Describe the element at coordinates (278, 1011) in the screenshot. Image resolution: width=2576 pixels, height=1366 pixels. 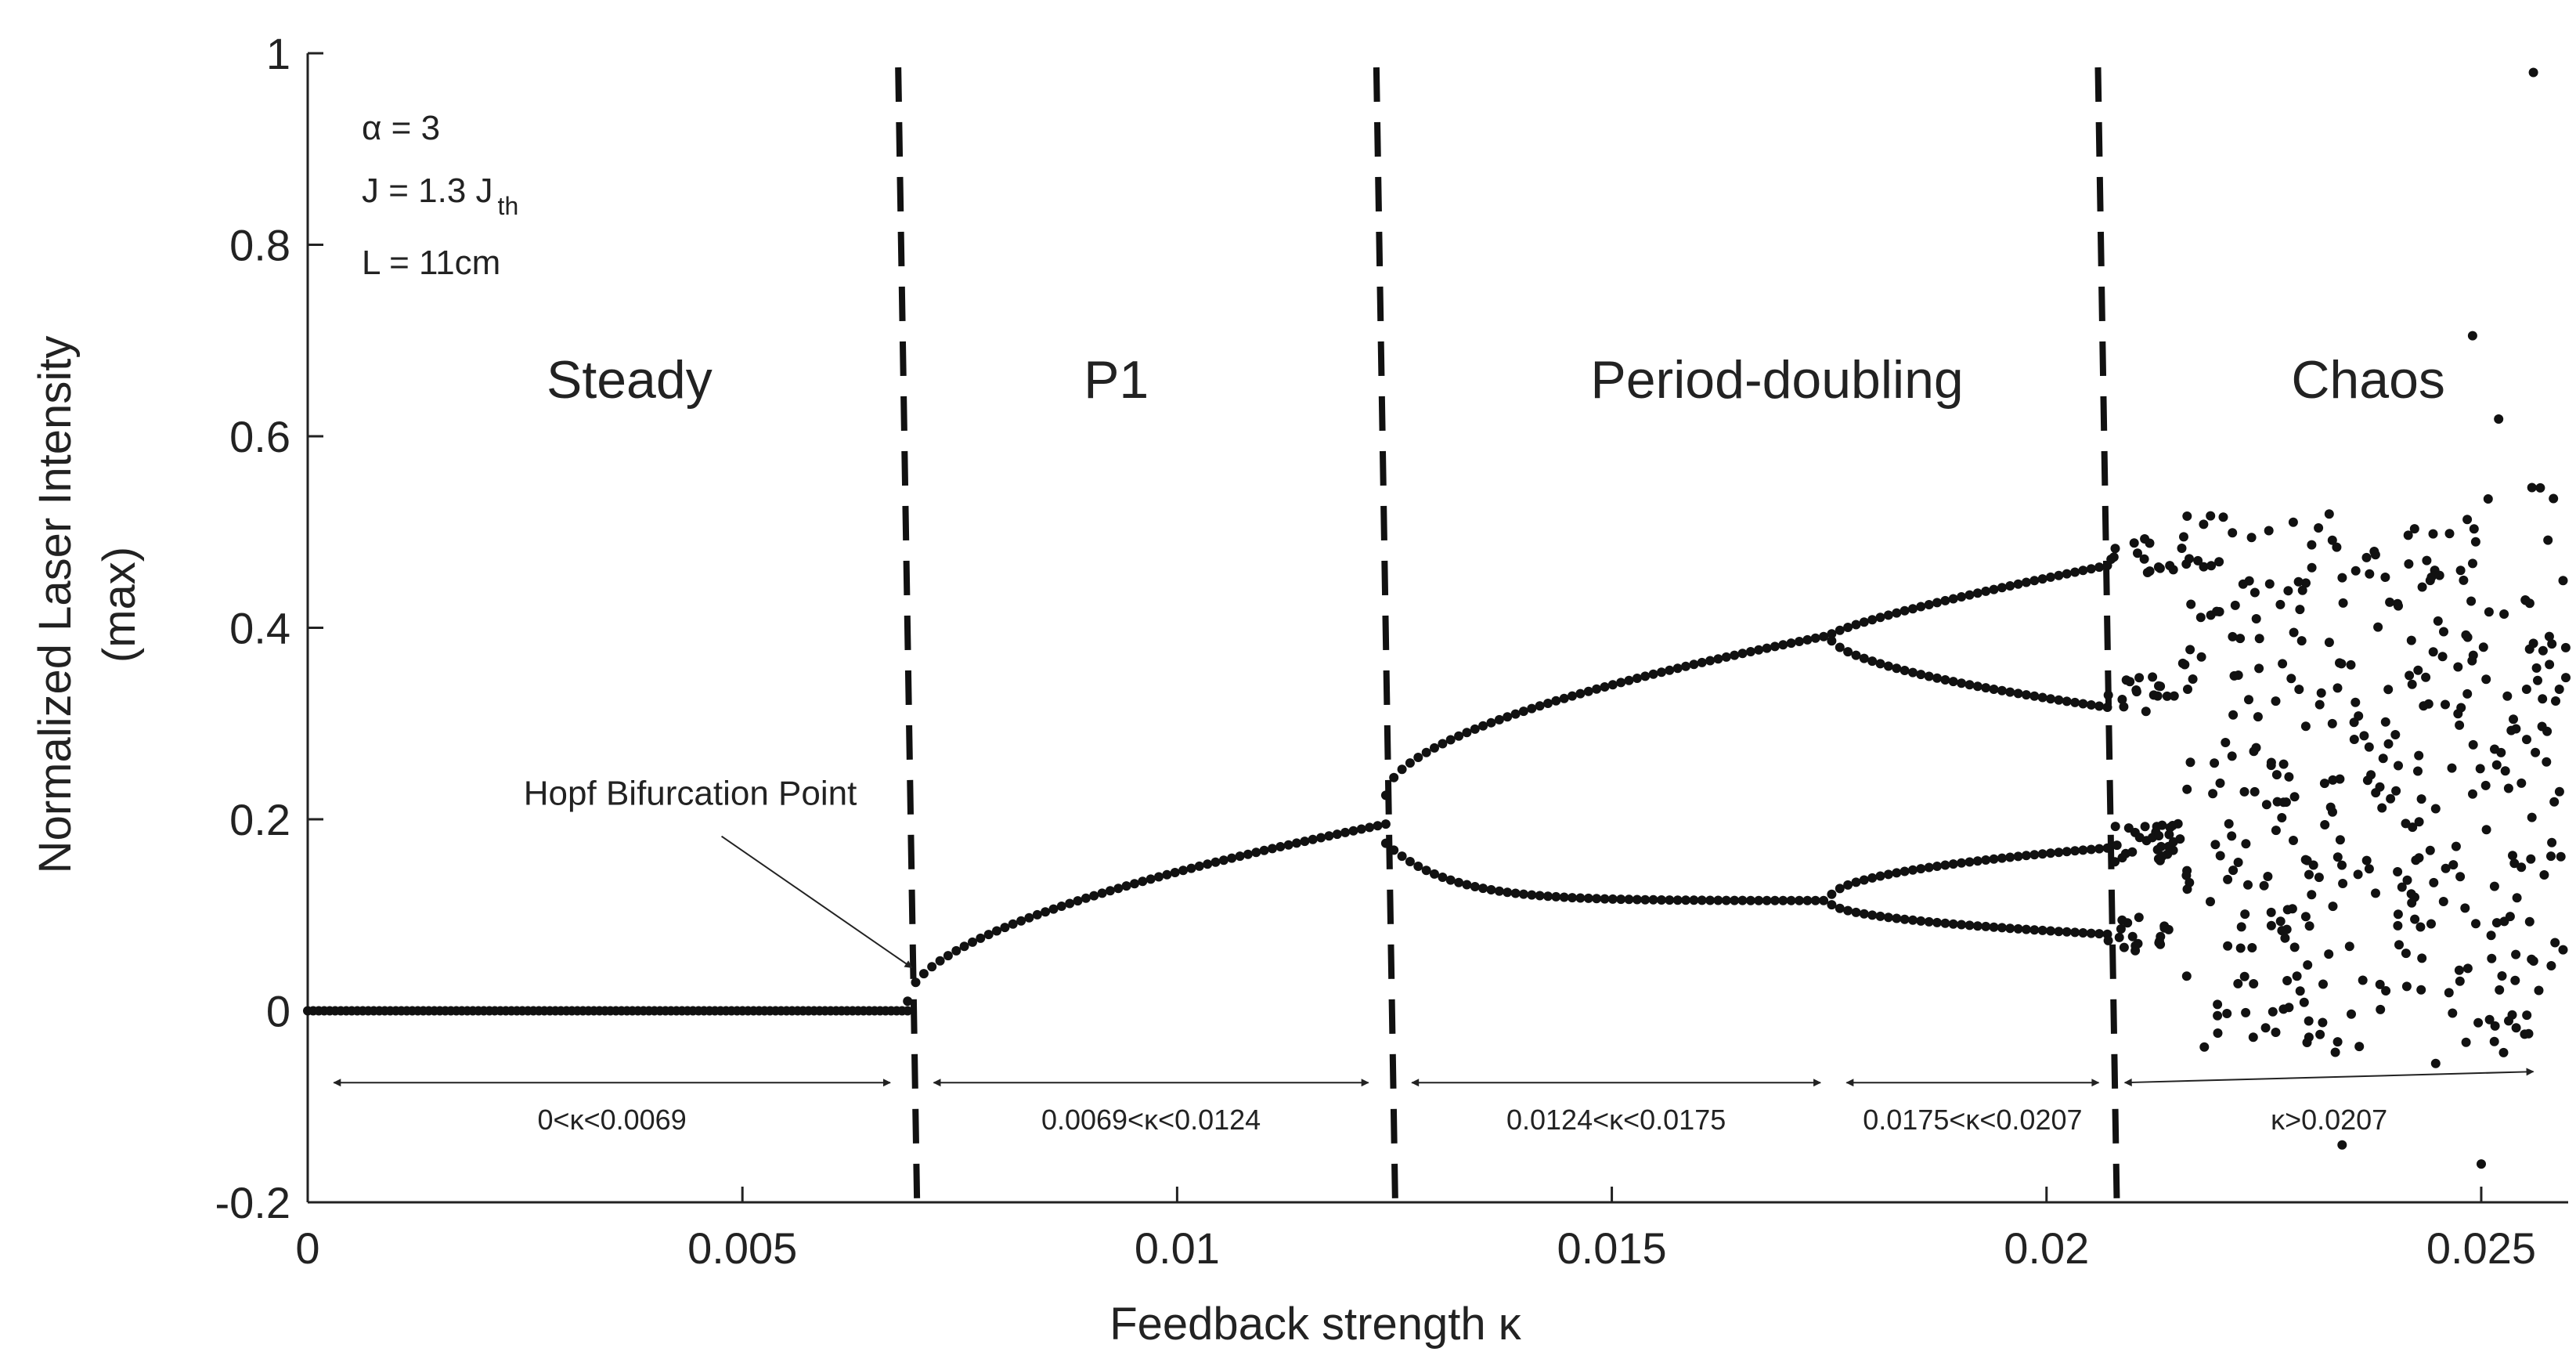
I see `y-tick-label: 0` at that location.